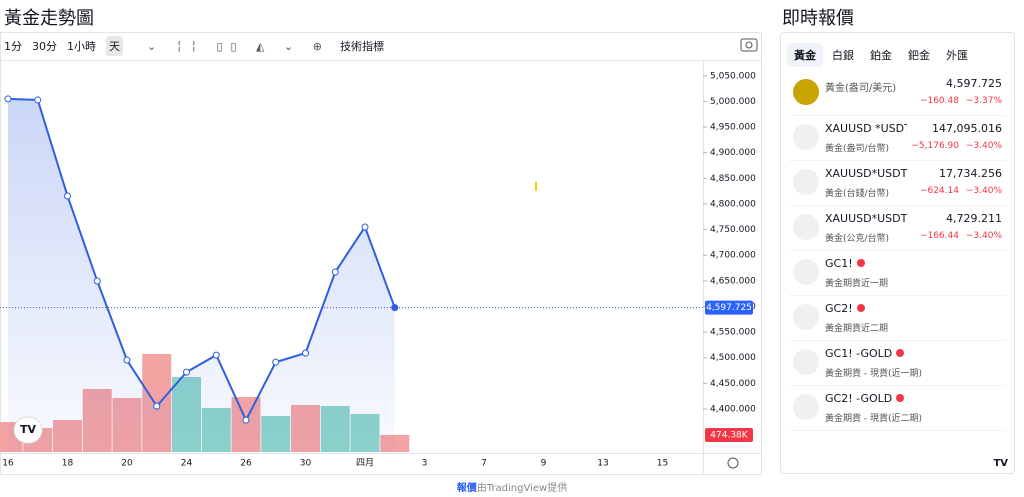 This screenshot has width=1024, height=497. I want to click on quote-name: 黃金(盎司/美元), so click(861, 88).